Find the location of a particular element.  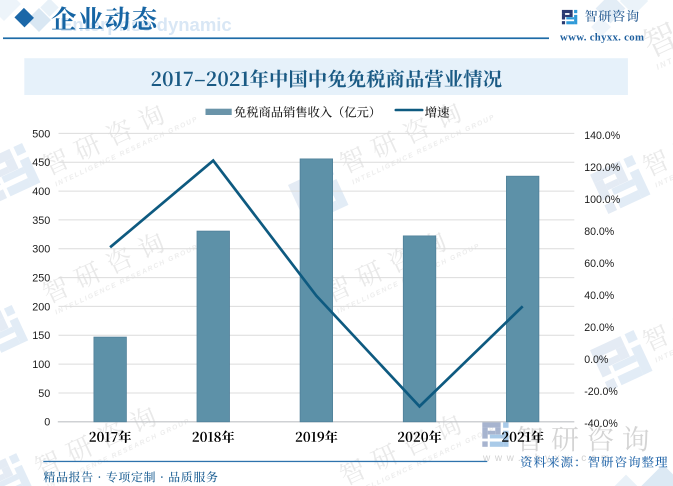

svg-text: 350 is located at coordinates (41, 221).